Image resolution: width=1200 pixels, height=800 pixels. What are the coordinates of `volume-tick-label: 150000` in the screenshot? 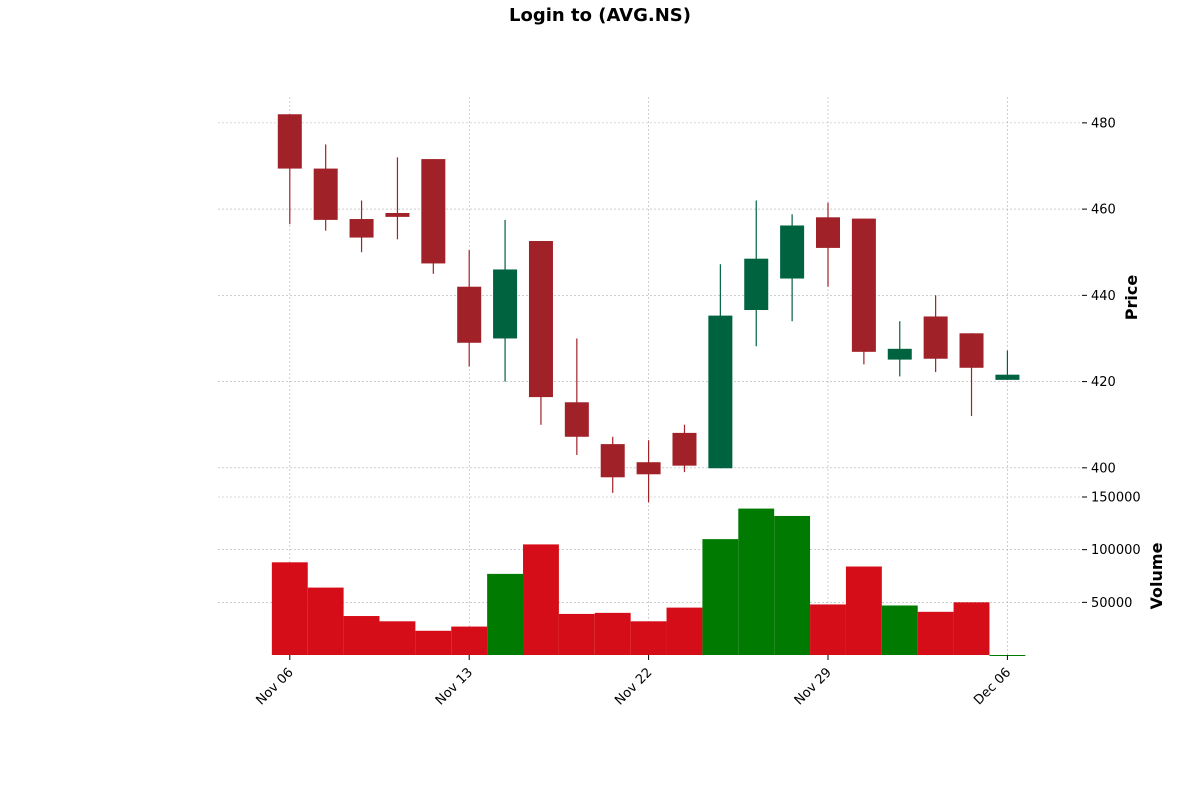 It's located at (1116, 498).